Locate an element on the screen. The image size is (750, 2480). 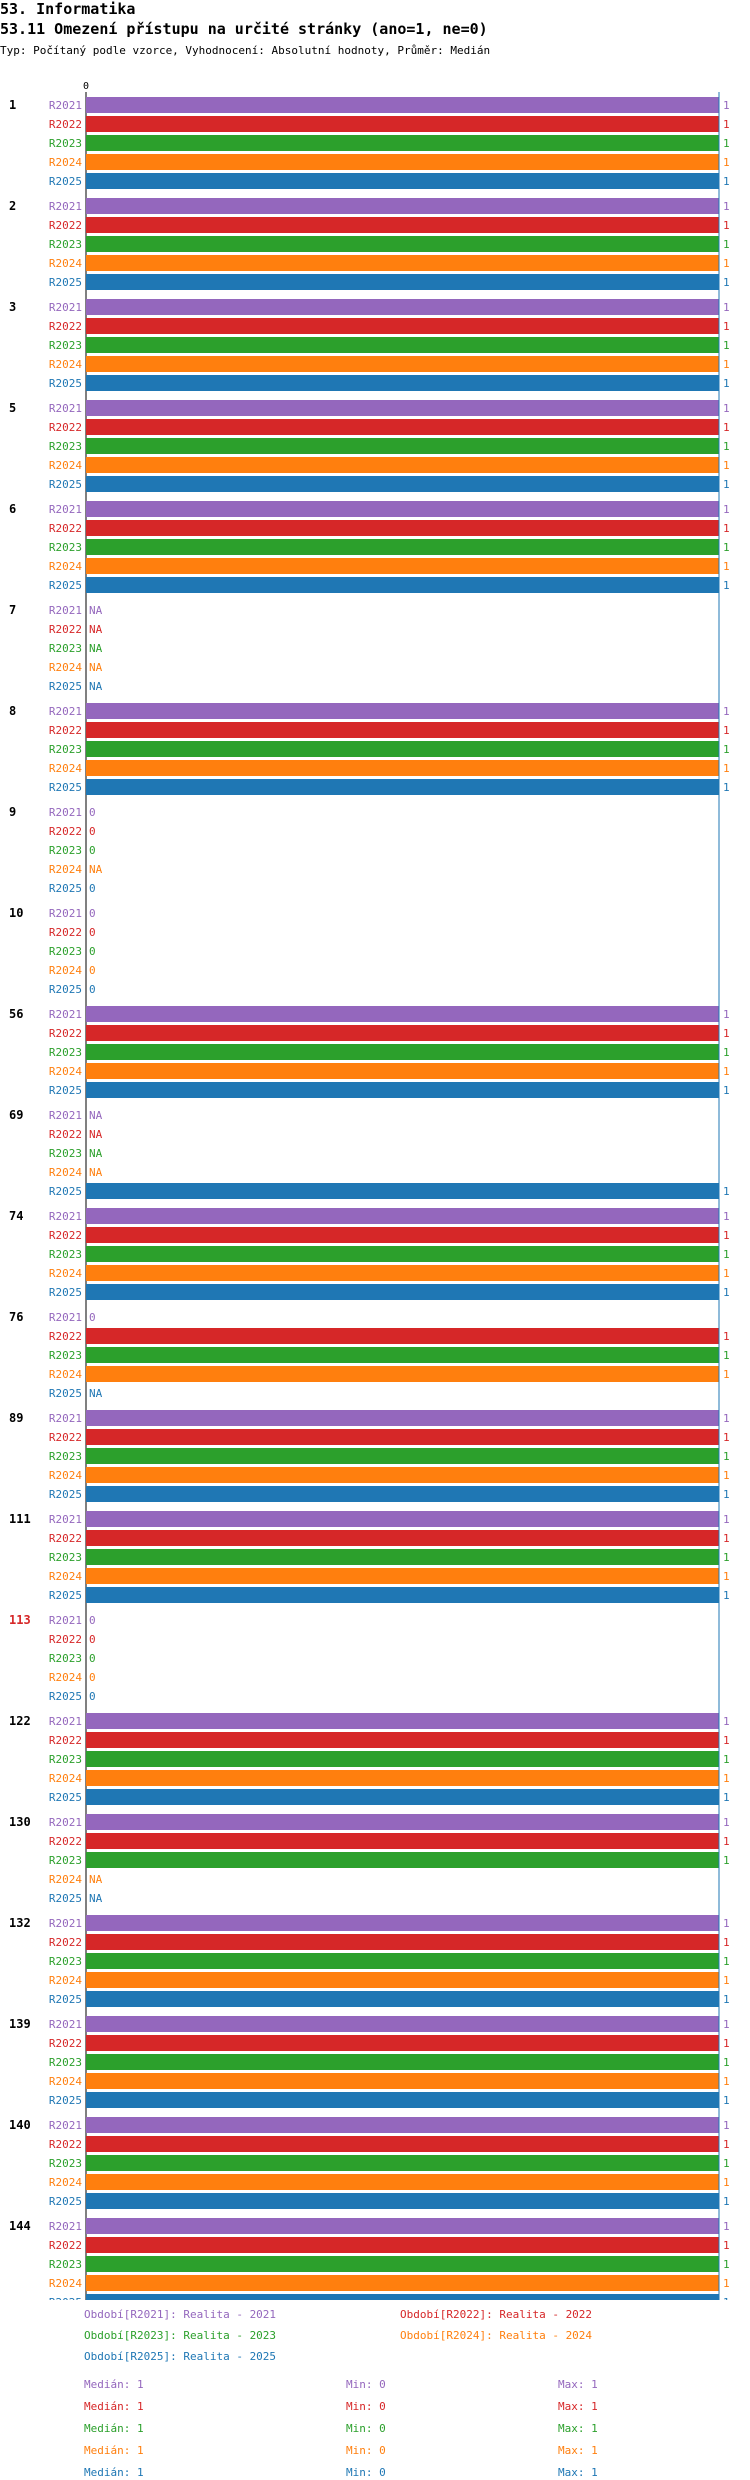
stat-max-r2021: Max: 1 is located at coordinates (578, 2384).